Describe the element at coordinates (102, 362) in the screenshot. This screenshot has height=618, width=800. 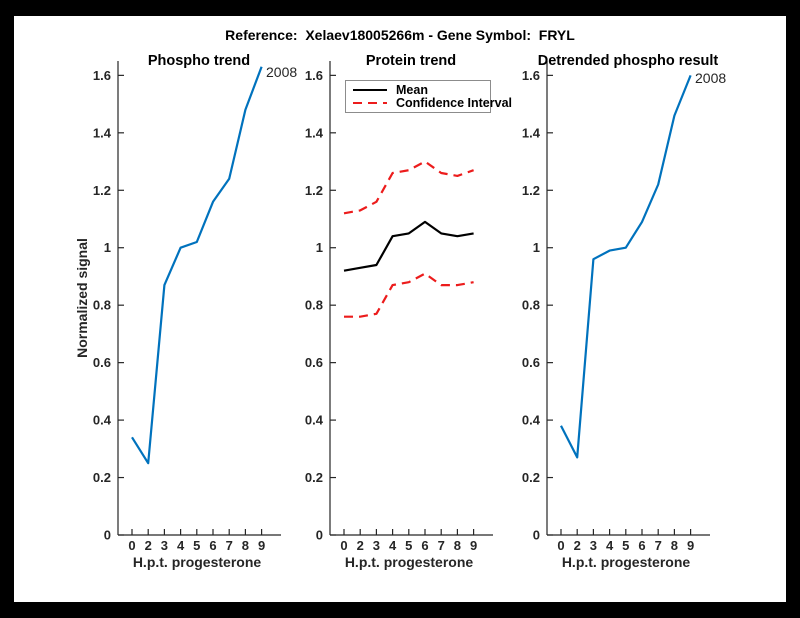
I see `y-tick-label-1: 0.6` at that location.